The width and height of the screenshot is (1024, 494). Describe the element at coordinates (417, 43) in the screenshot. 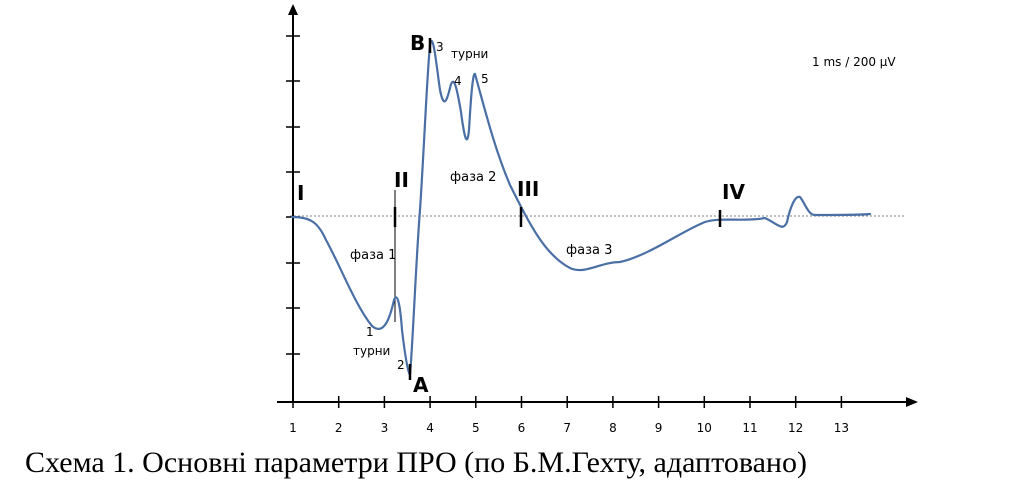

I see `label-point-b: B` at that location.